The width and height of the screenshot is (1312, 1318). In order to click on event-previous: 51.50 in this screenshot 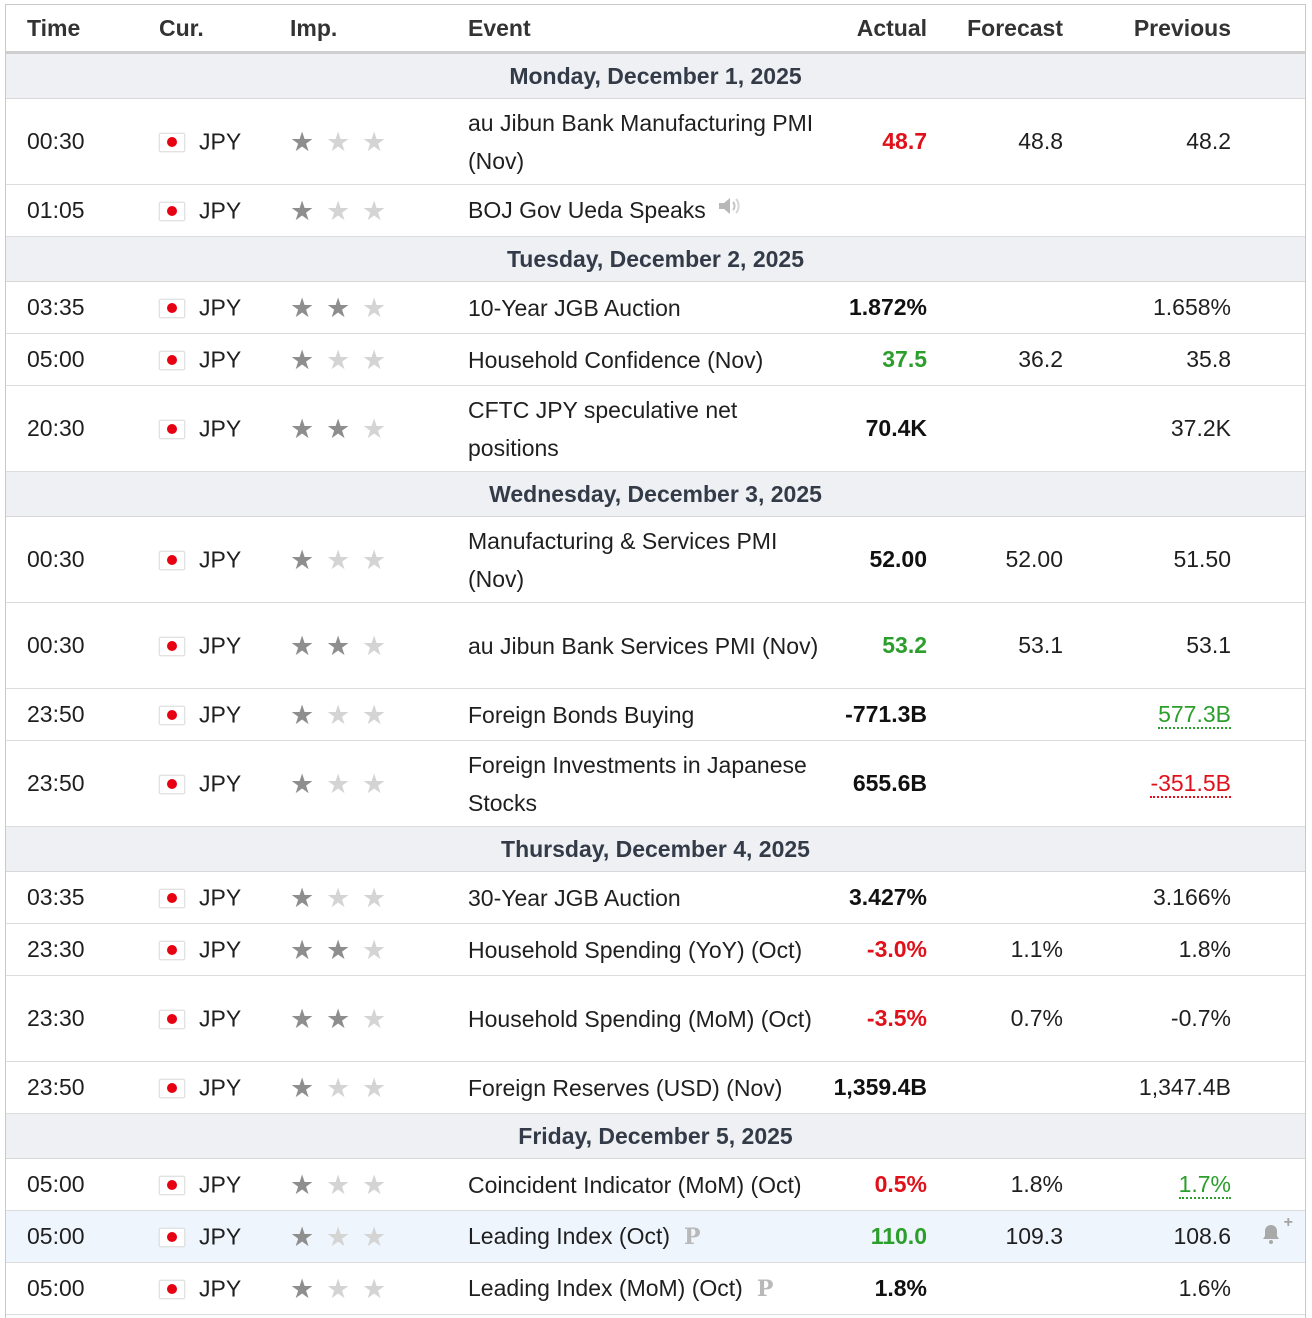, I will do `click(1153, 559)`.